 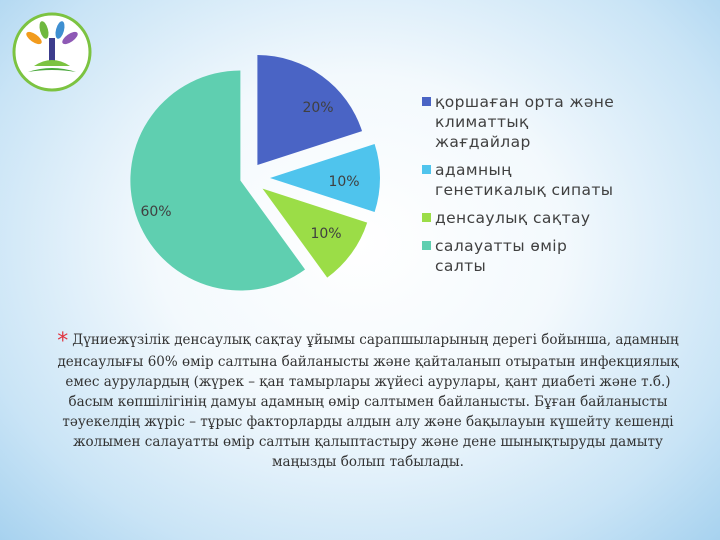 I want to click on legend-item: денсаулық сақтау, so click(x=522, y=218).